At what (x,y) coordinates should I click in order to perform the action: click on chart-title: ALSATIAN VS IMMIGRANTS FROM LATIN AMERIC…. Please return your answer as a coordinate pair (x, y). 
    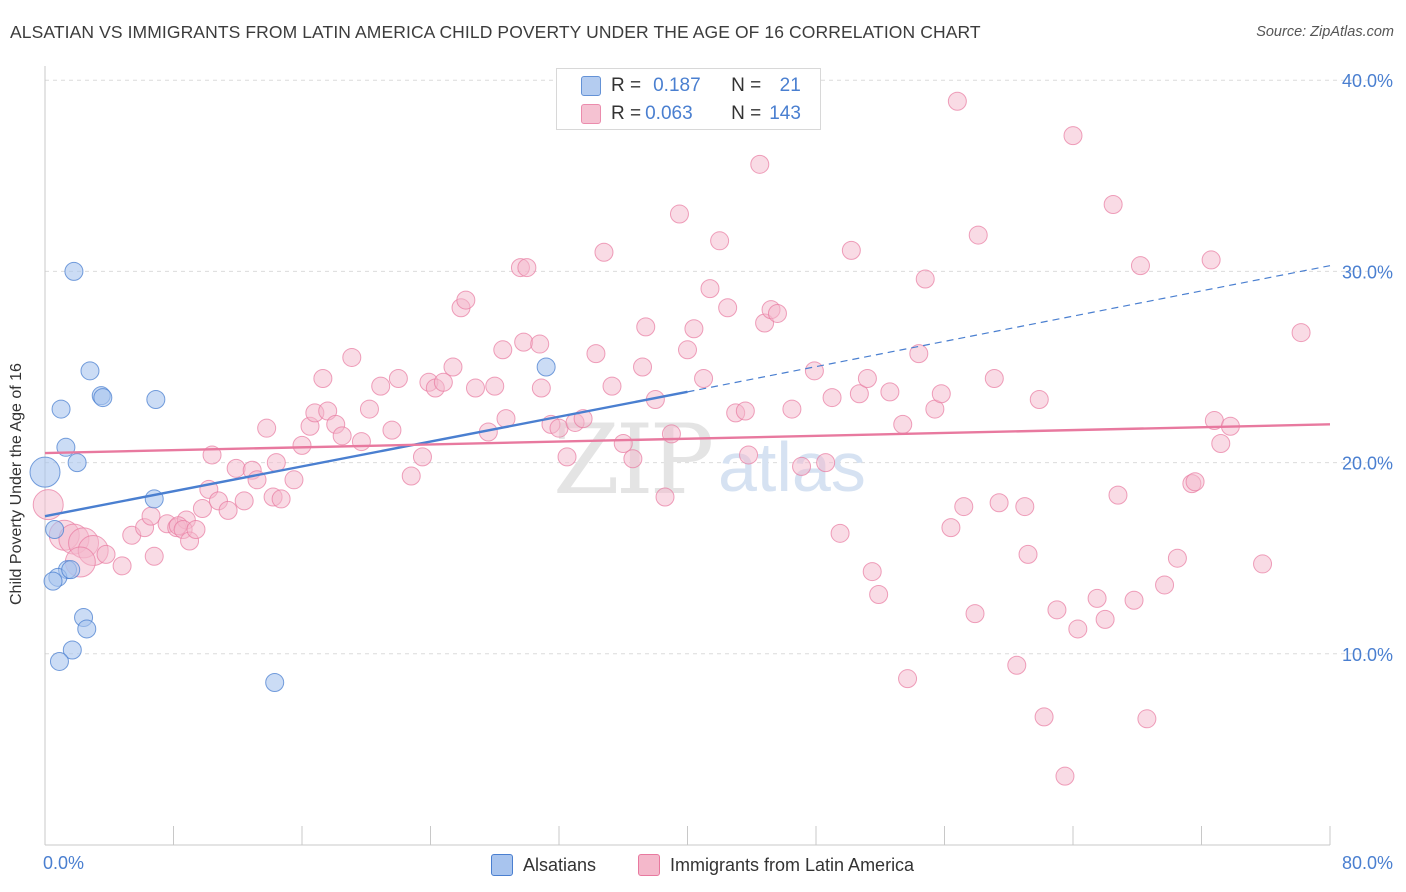
    Looking at the image, I should click on (495, 32).